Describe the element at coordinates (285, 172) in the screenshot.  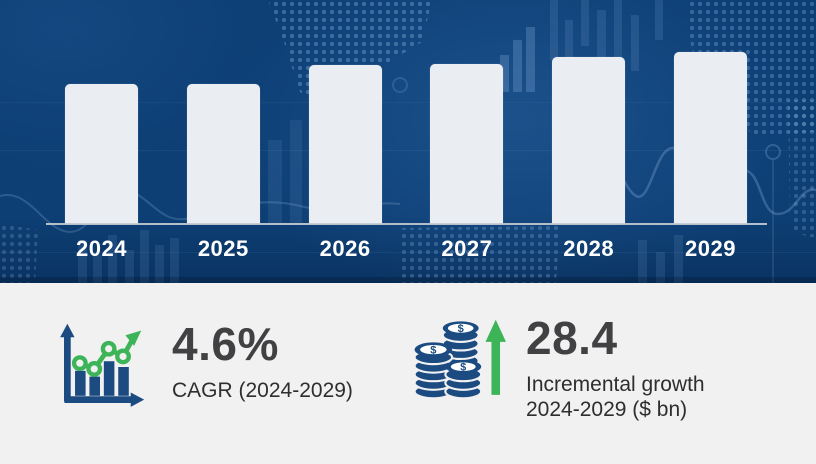
I see `blurry-bars-decor` at that location.